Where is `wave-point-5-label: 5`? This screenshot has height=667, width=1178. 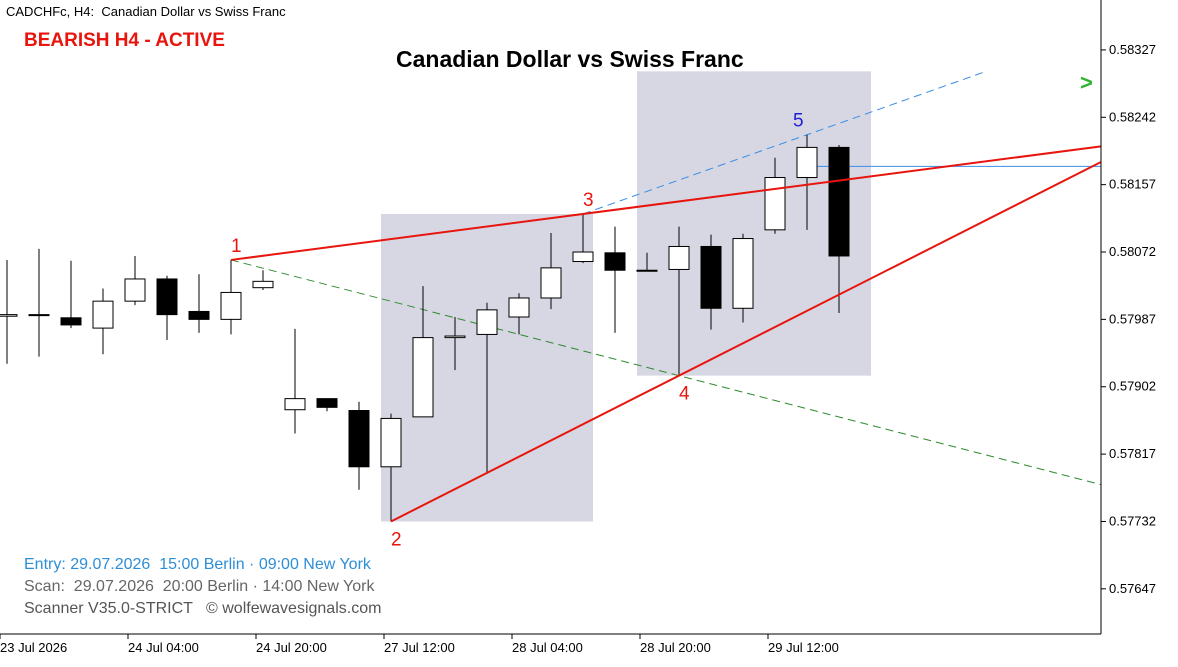 wave-point-5-label: 5 is located at coordinates (798, 121).